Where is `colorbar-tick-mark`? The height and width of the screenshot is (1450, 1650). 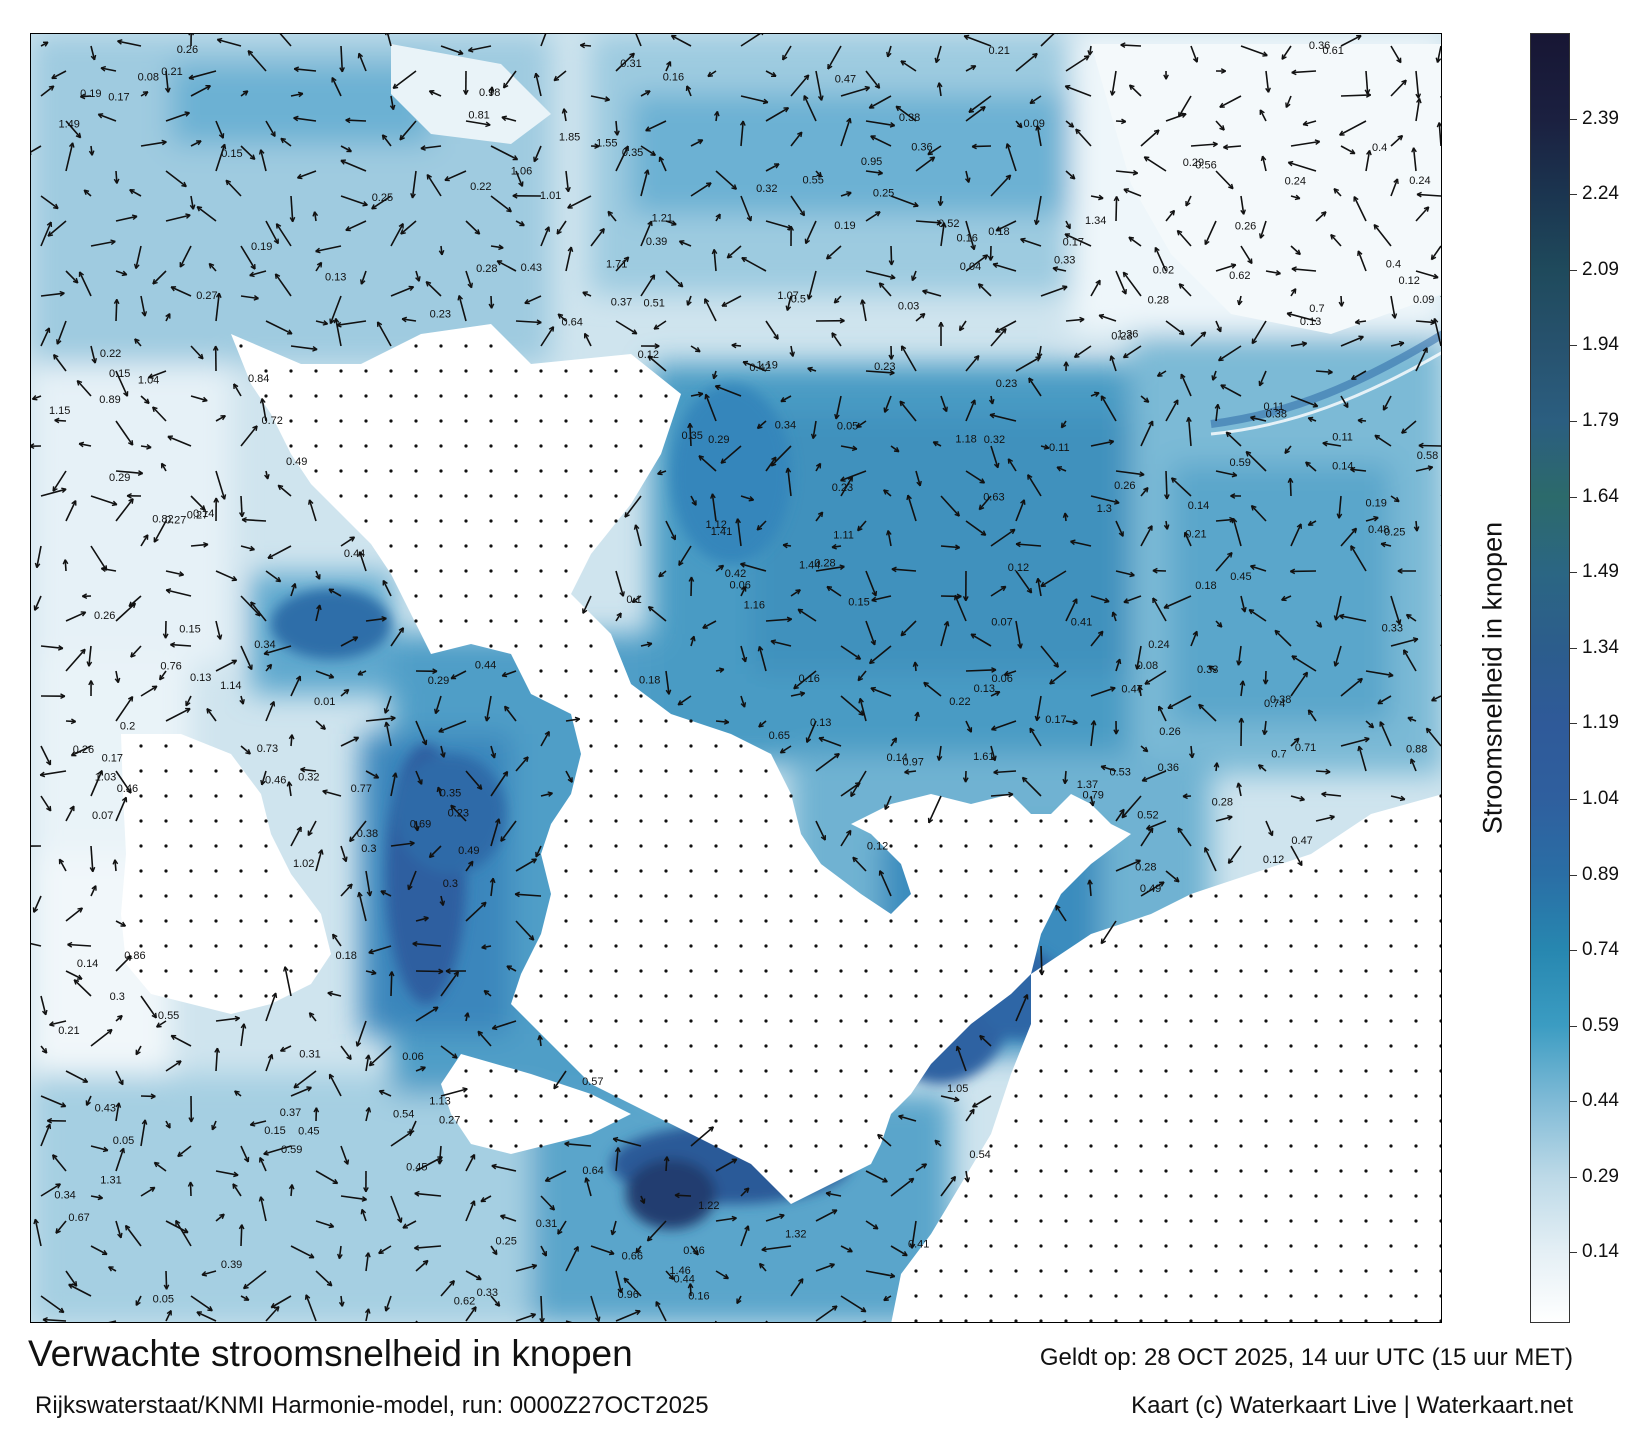
colorbar-tick-mark is located at coordinates (1573, 1102).